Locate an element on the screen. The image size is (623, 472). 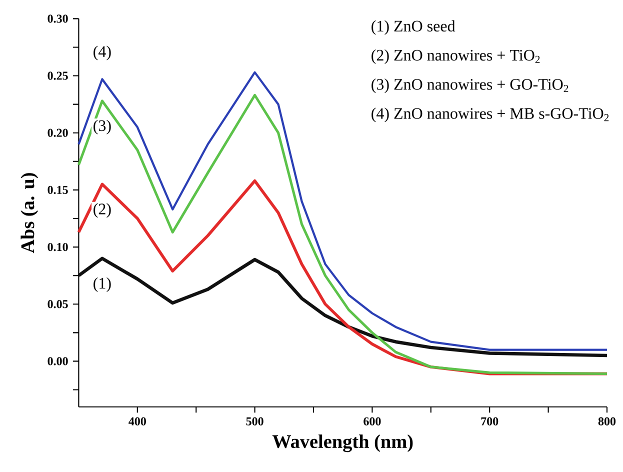
x-tick-label: 700 is located at coordinates (489, 421).